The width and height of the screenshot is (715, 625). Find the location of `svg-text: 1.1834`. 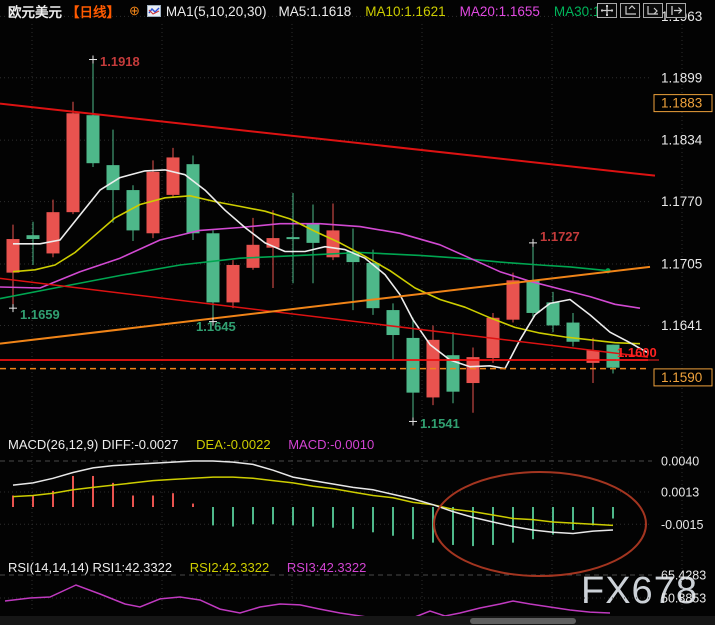

svg-text: 1.1834 is located at coordinates (682, 140).